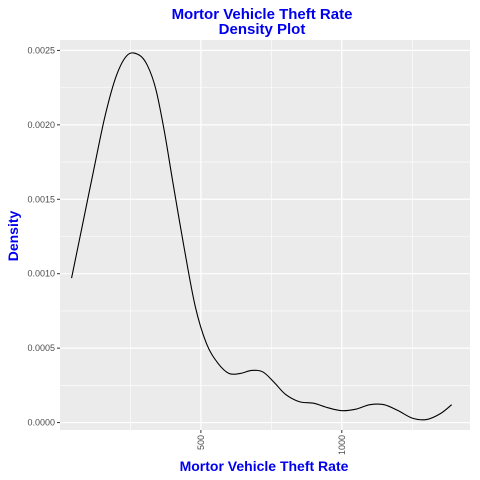  Describe the element at coordinates (41, 199) in the screenshot. I see `y-tick-label: 0.0015` at that location.